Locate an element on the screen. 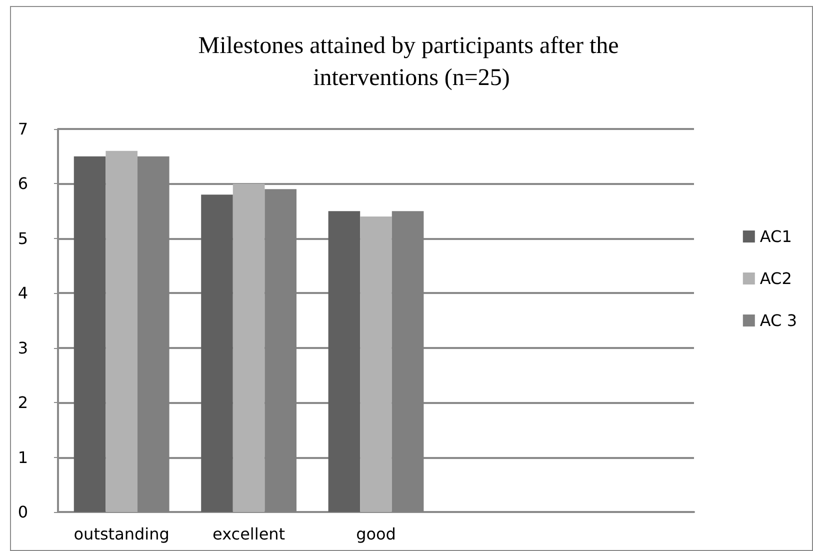  y-tick-label: 1 is located at coordinates (23, 457).